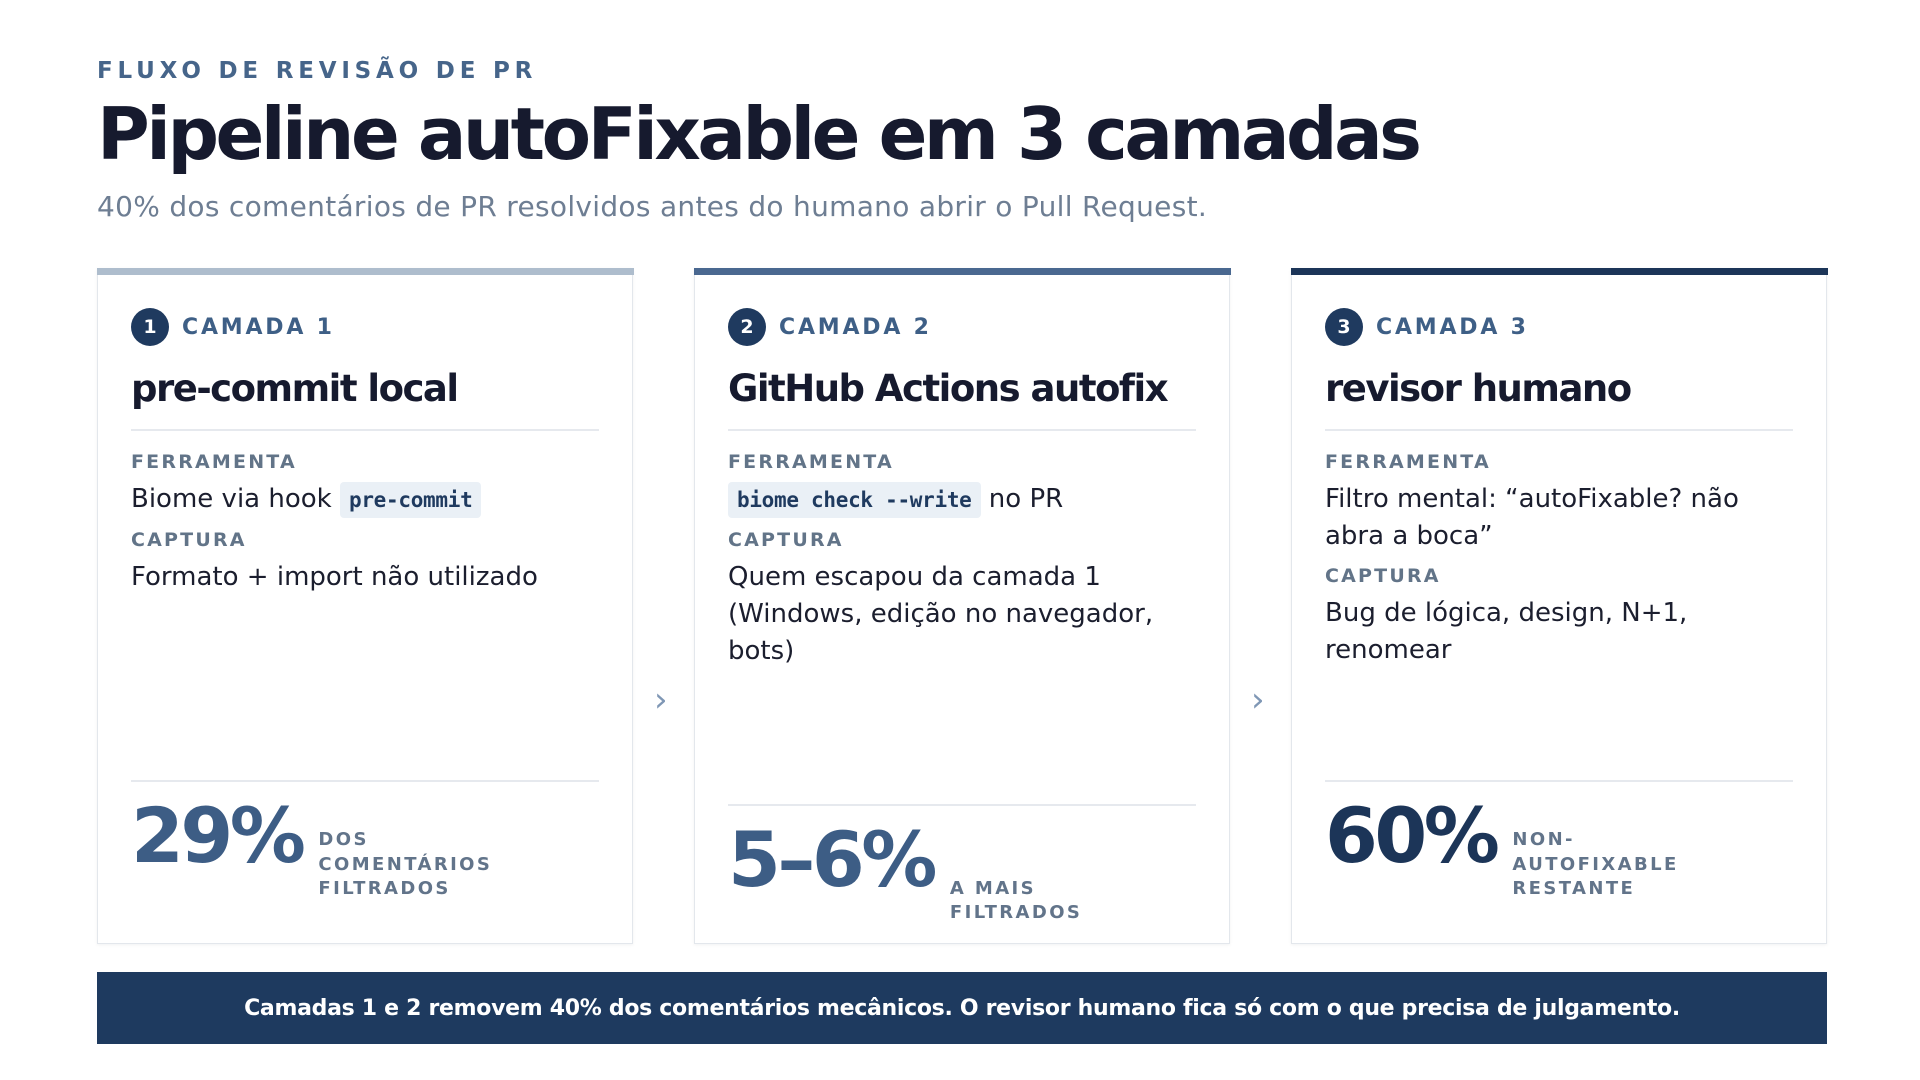 The image size is (1920, 1080). What do you see at coordinates (1026, 498) in the screenshot?
I see `tool-text: no PR` at bounding box center [1026, 498].